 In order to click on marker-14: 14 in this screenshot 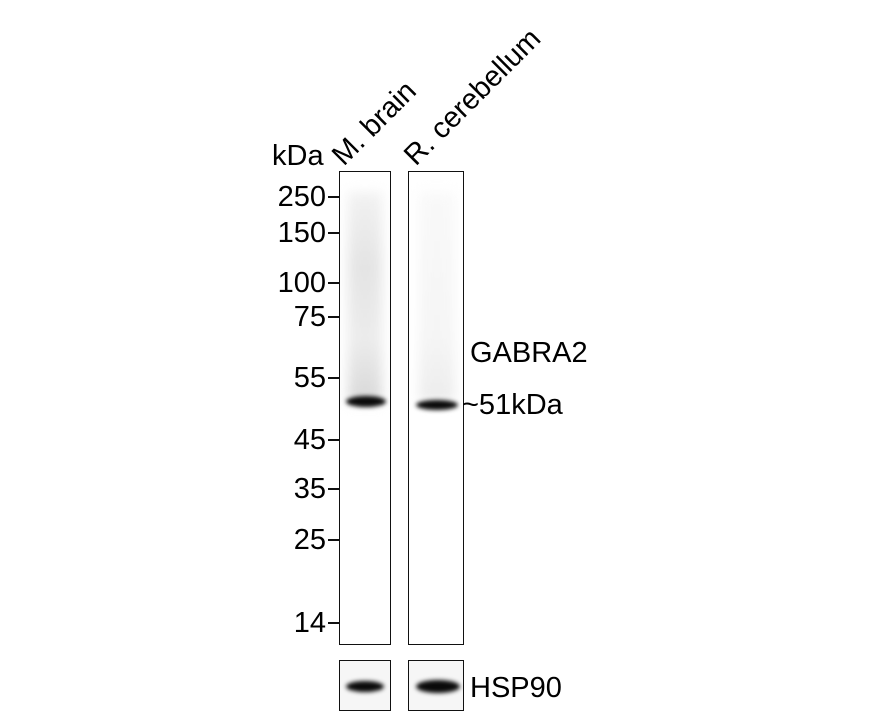, I will do `click(309, 623)`.